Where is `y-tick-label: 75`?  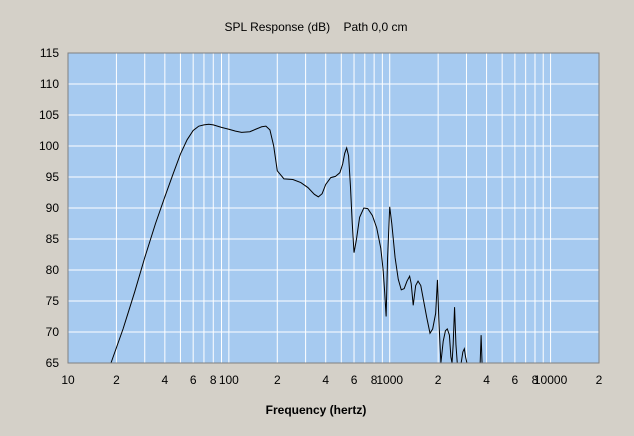
y-tick-label: 75 is located at coordinates (53, 301).